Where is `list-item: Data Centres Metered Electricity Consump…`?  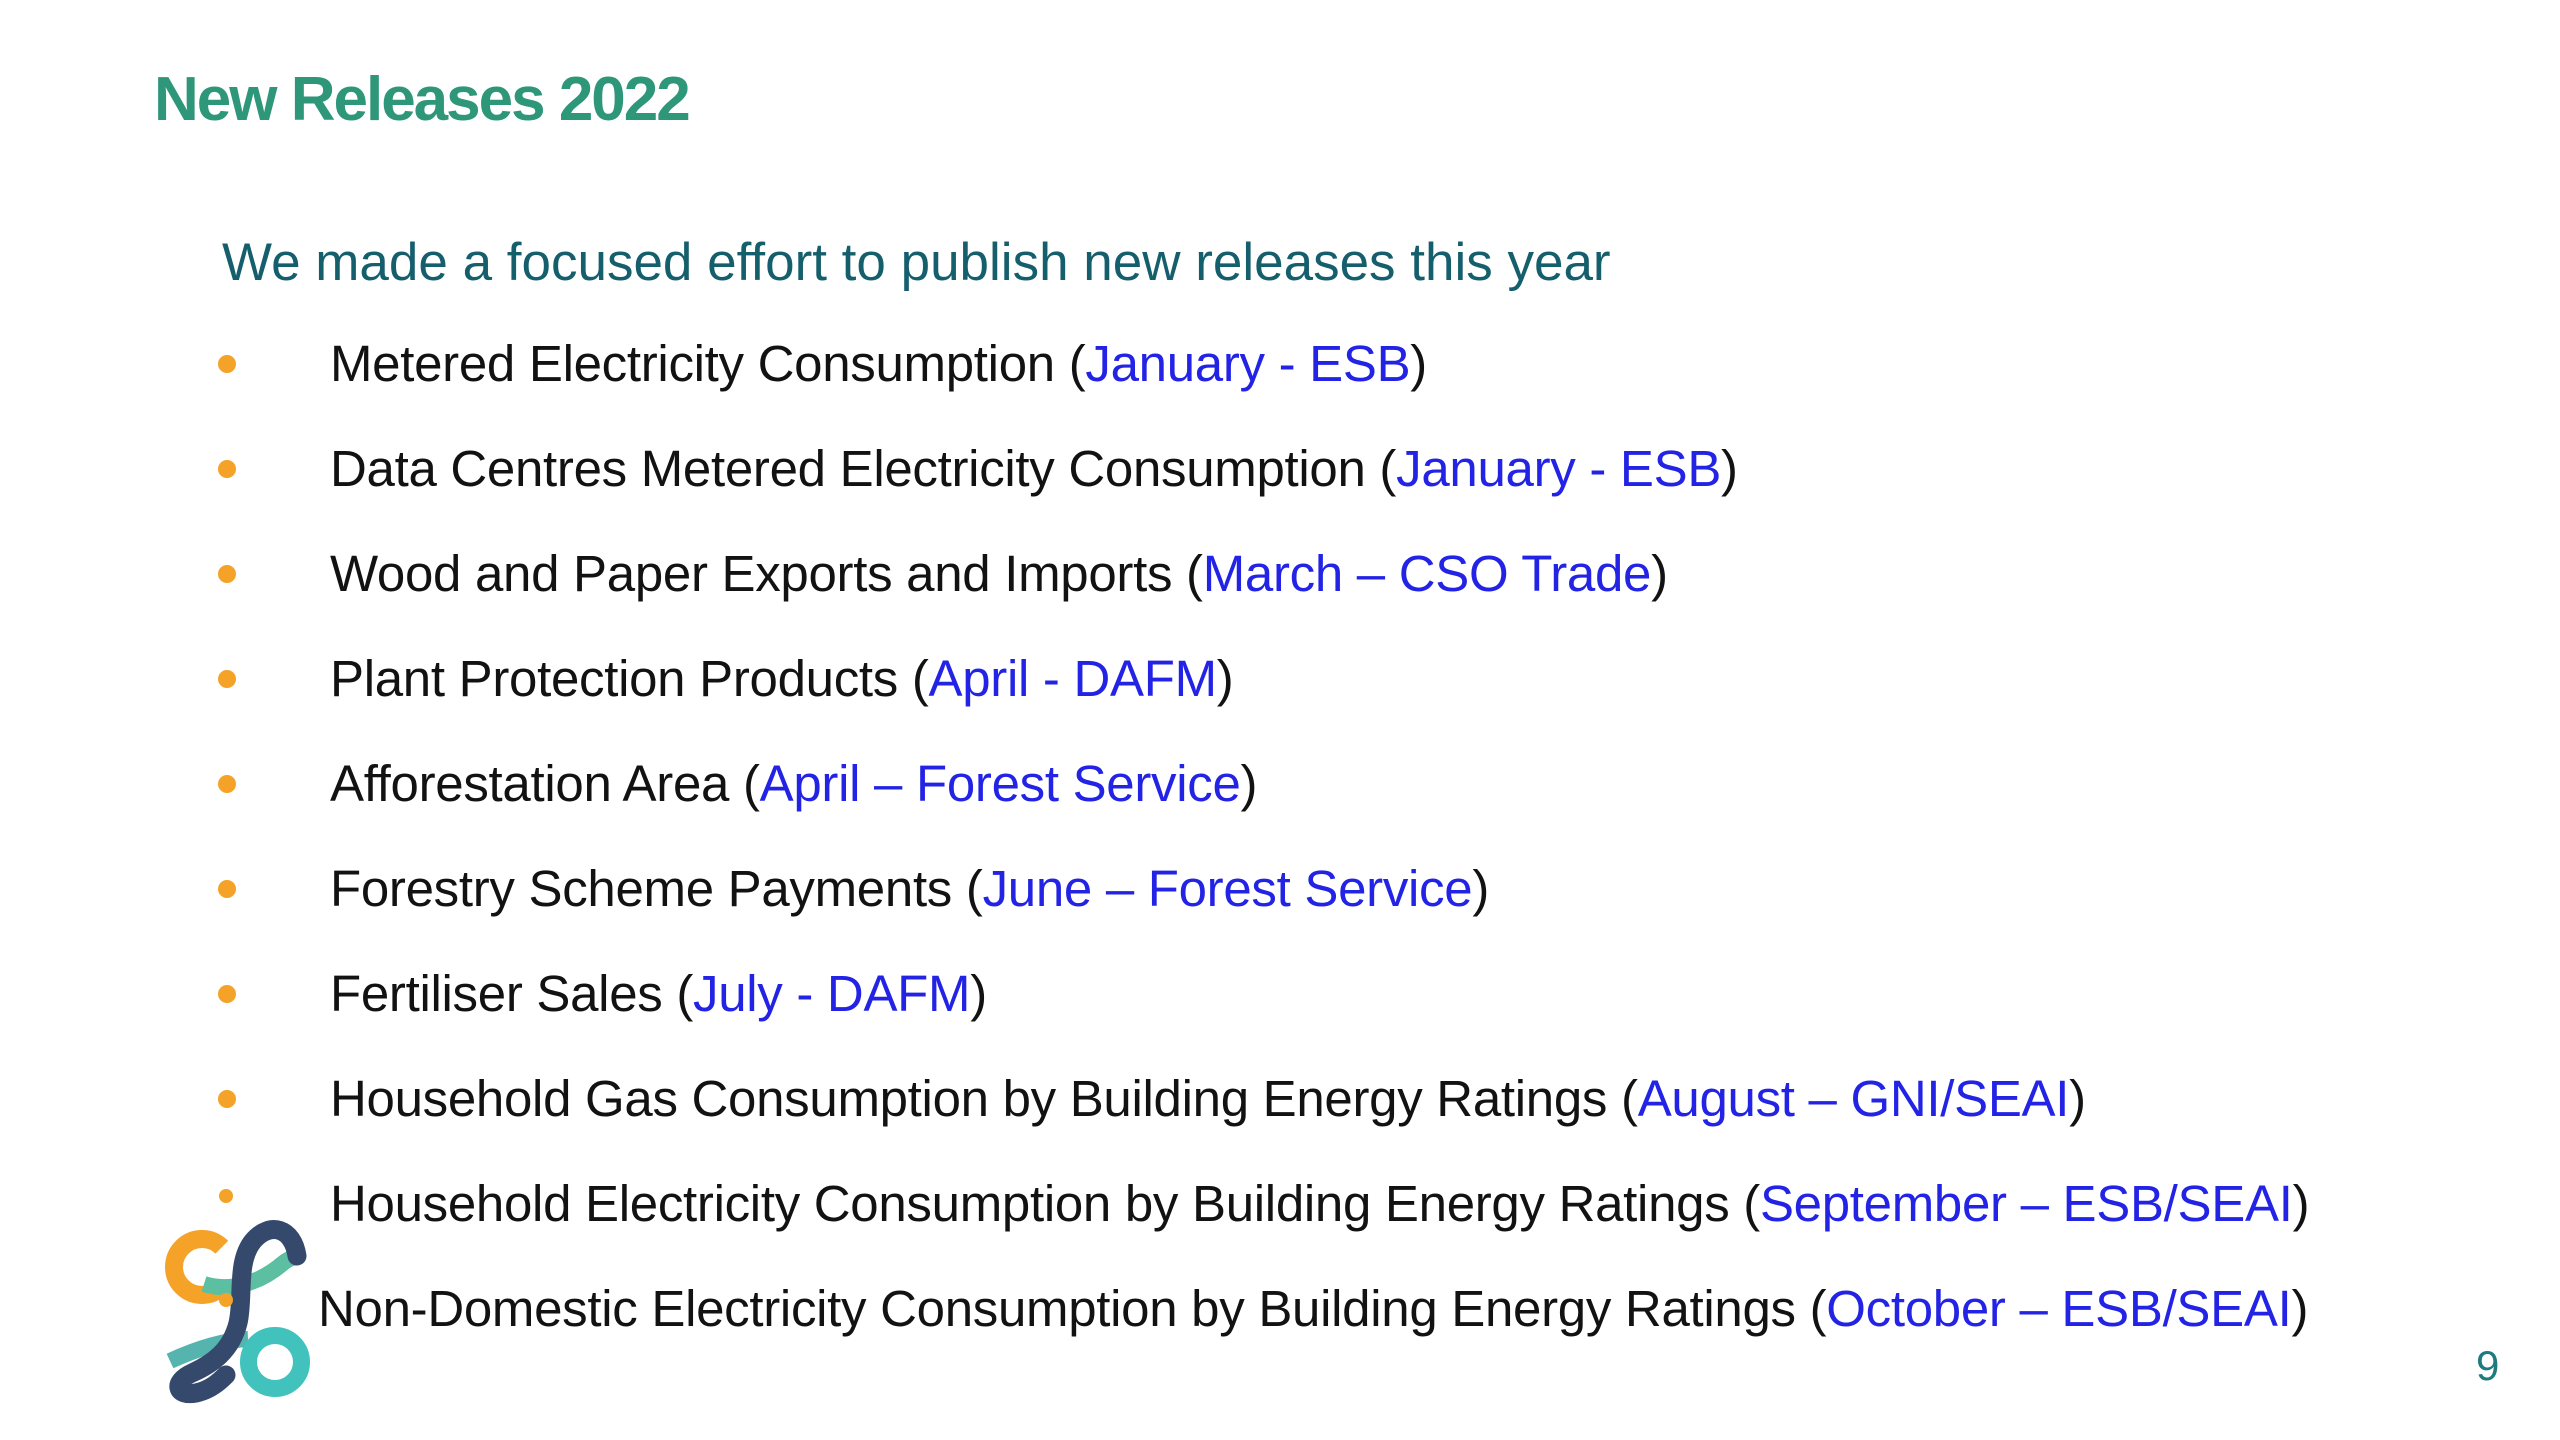
list-item: Data Centres Metered Electricity Consump… is located at coordinates (1368, 468).